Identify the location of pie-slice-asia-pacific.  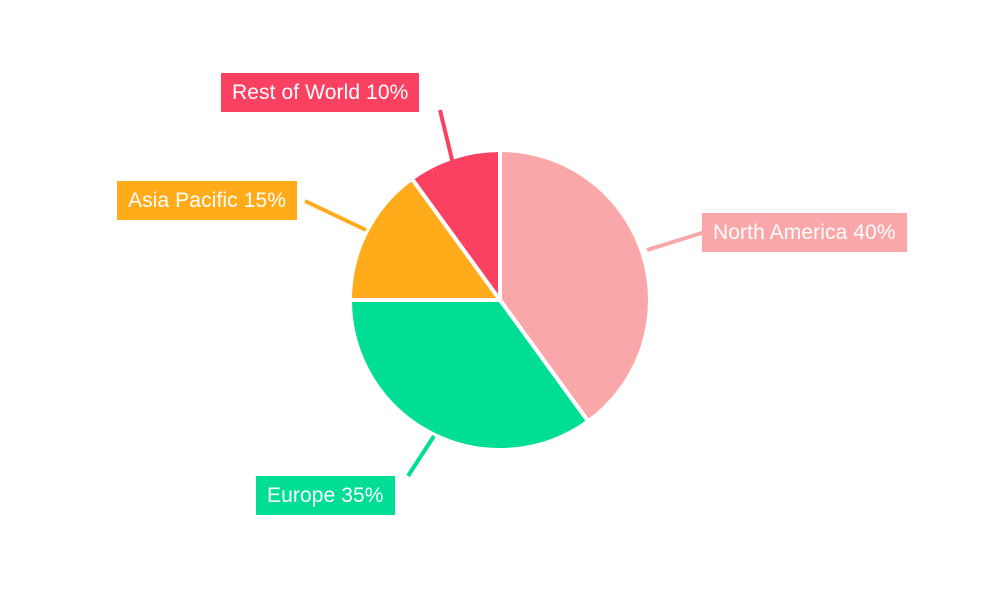
(425, 238).